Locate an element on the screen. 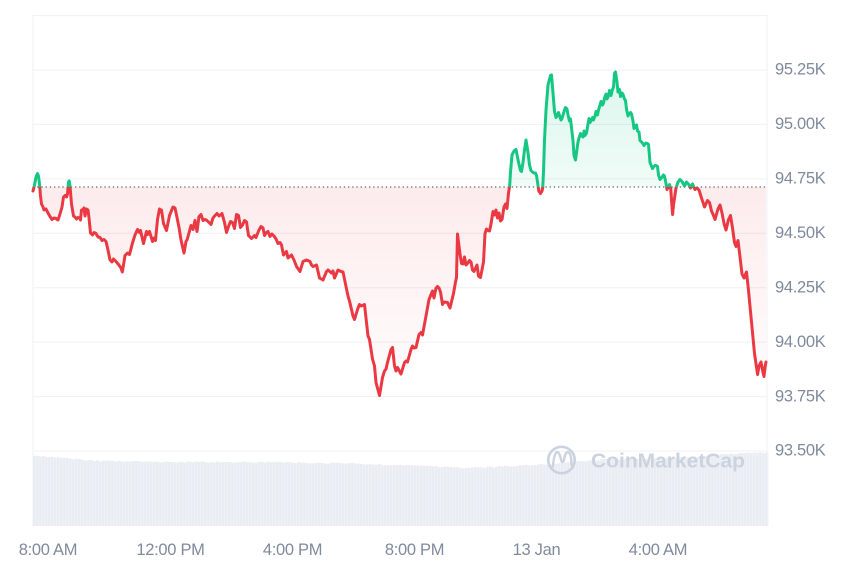  svg-text: 94.50K is located at coordinates (800, 233).